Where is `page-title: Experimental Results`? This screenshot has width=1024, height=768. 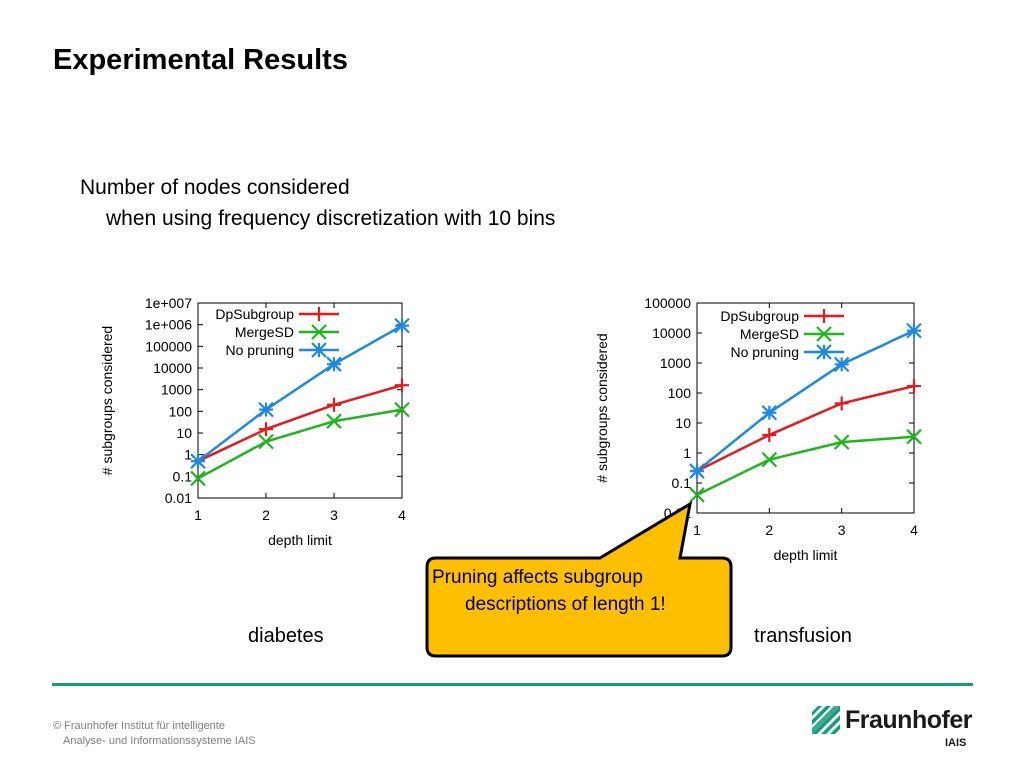 page-title: Experimental Results is located at coordinates (200, 60).